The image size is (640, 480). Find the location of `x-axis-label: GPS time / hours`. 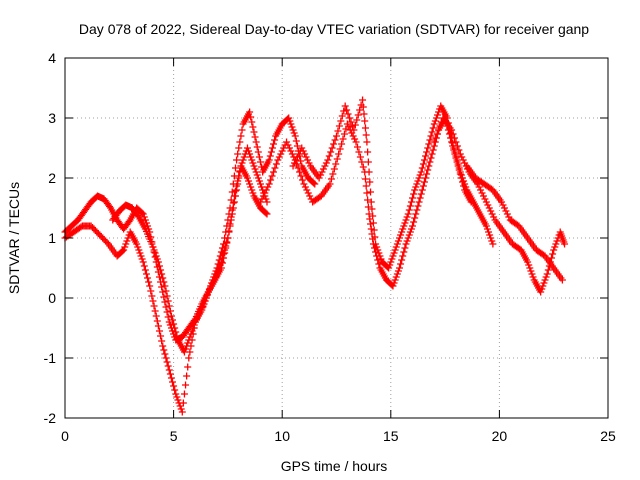

x-axis-label: GPS time / hours is located at coordinates (334, 466).